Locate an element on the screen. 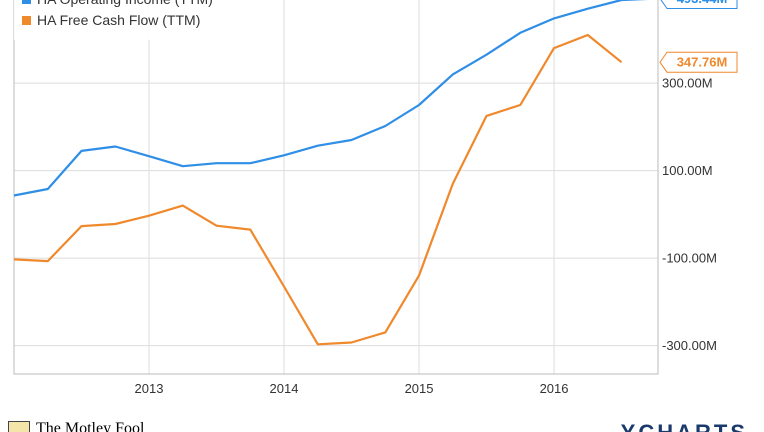  motley-fool-brand: The Motley Fool is located at coordinates (76, 426).